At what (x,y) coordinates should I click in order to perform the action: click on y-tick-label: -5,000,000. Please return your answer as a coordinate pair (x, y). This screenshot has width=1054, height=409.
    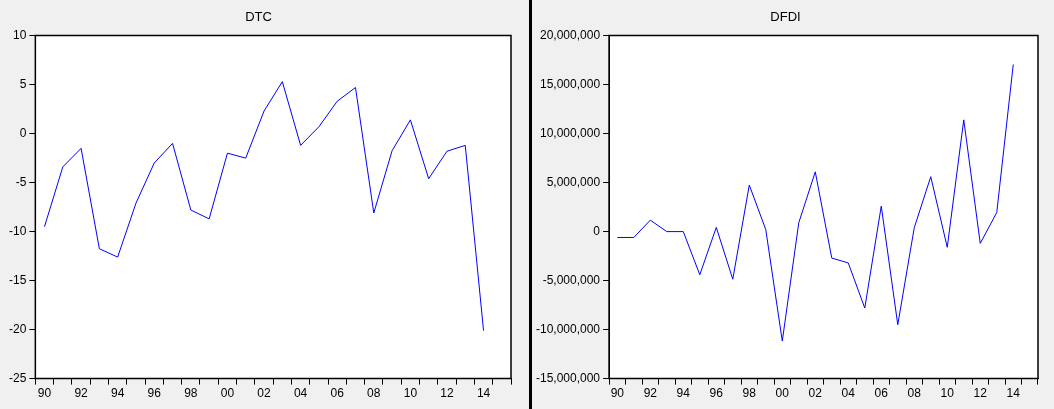
    Looking at the image, I should click on (571, 279).